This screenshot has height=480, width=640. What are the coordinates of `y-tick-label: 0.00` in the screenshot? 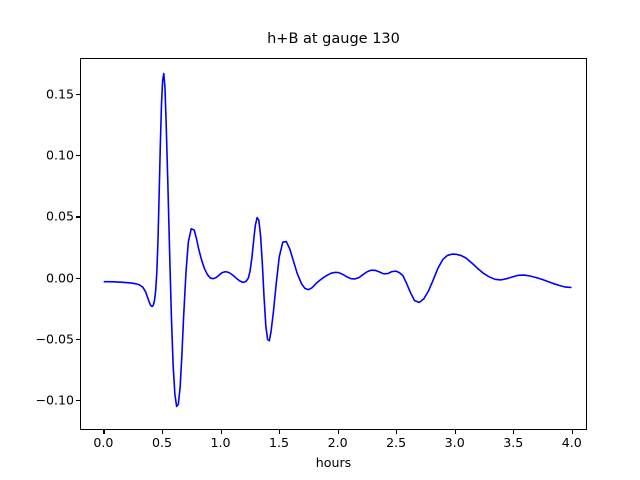 It's located at (59, 278).